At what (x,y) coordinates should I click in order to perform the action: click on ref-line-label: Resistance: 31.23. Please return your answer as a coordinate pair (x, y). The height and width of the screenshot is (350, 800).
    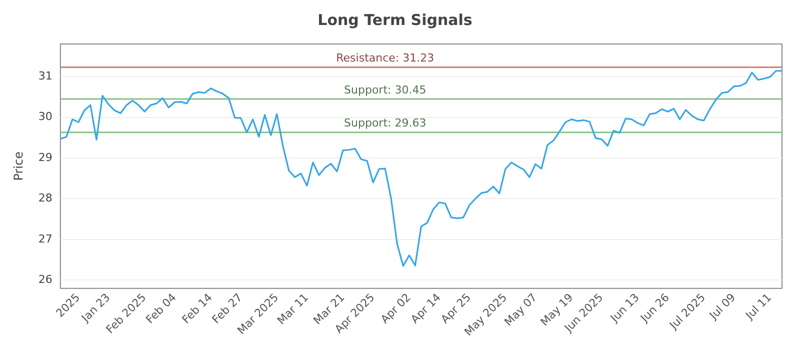
    Looking at the image, I should click on (385, 58).